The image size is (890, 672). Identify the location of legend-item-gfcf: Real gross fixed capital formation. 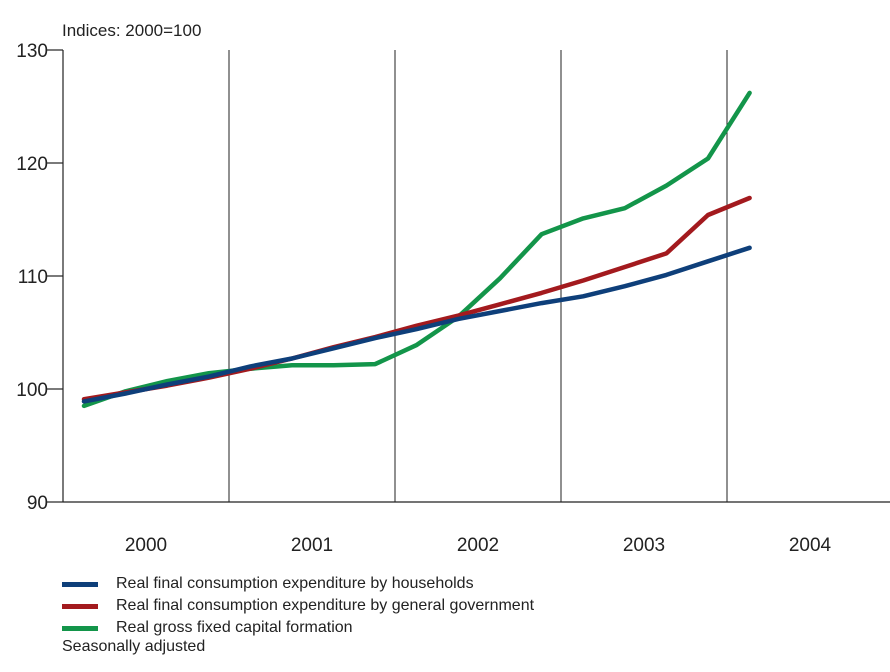
(298, 628).